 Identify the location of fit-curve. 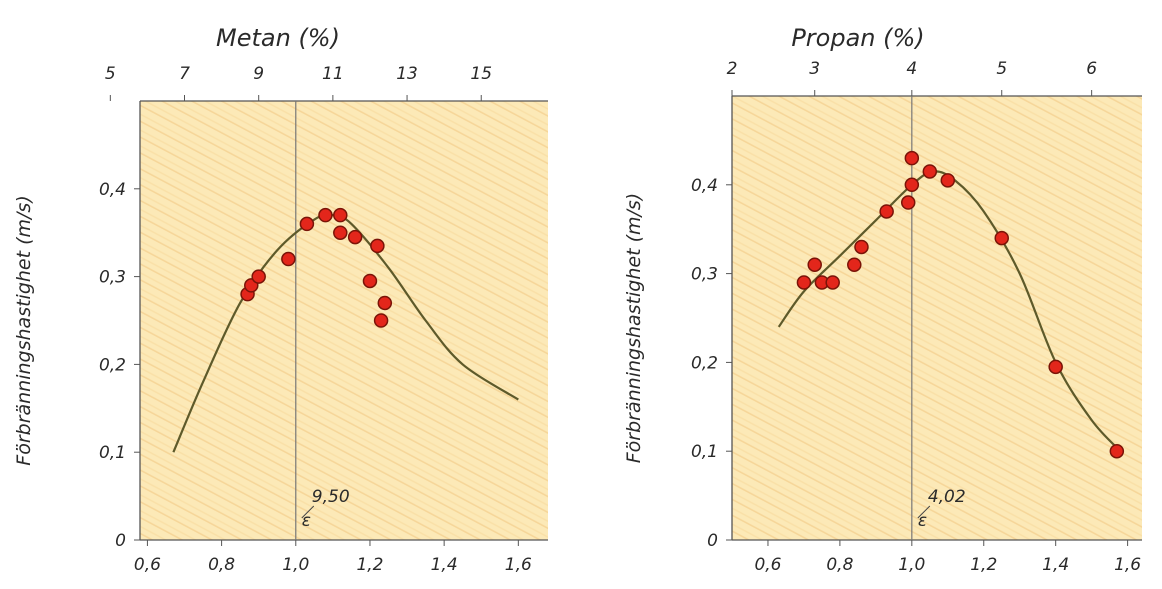
(345, 333).